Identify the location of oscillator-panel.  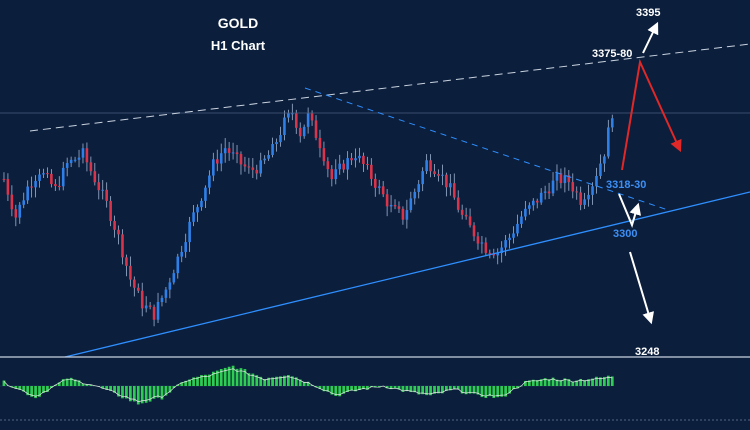
(307, 385).